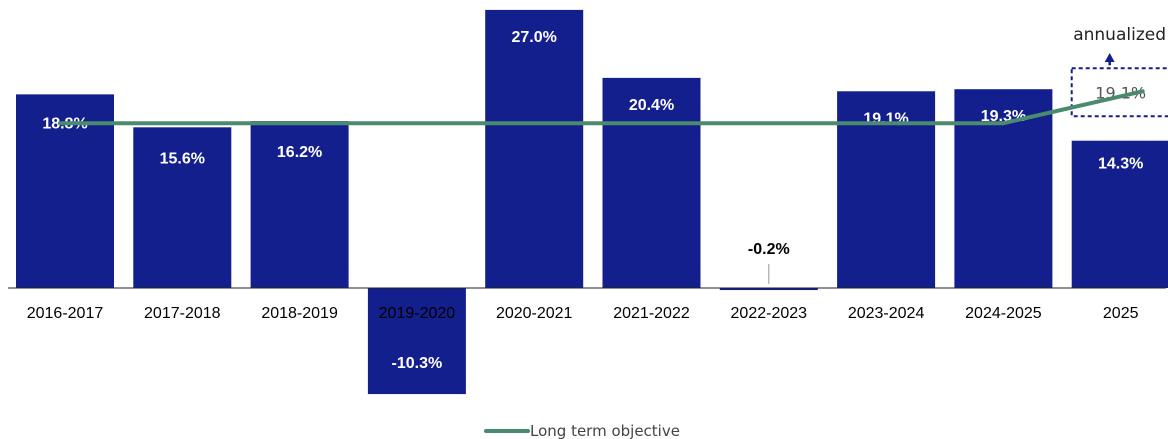 The width and height of the screenshot is (1168, 439). I want to click on bar-2019-2020, so click(416, 341).